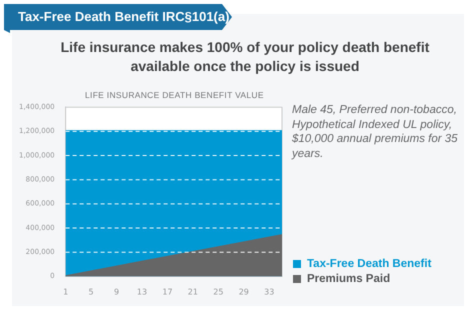 Image resolution: width=474 pixels, height=316 pixels. Describe the element at coordinates (167, 291) in the screenshot. I see `x-tick-label: 17` at that location.